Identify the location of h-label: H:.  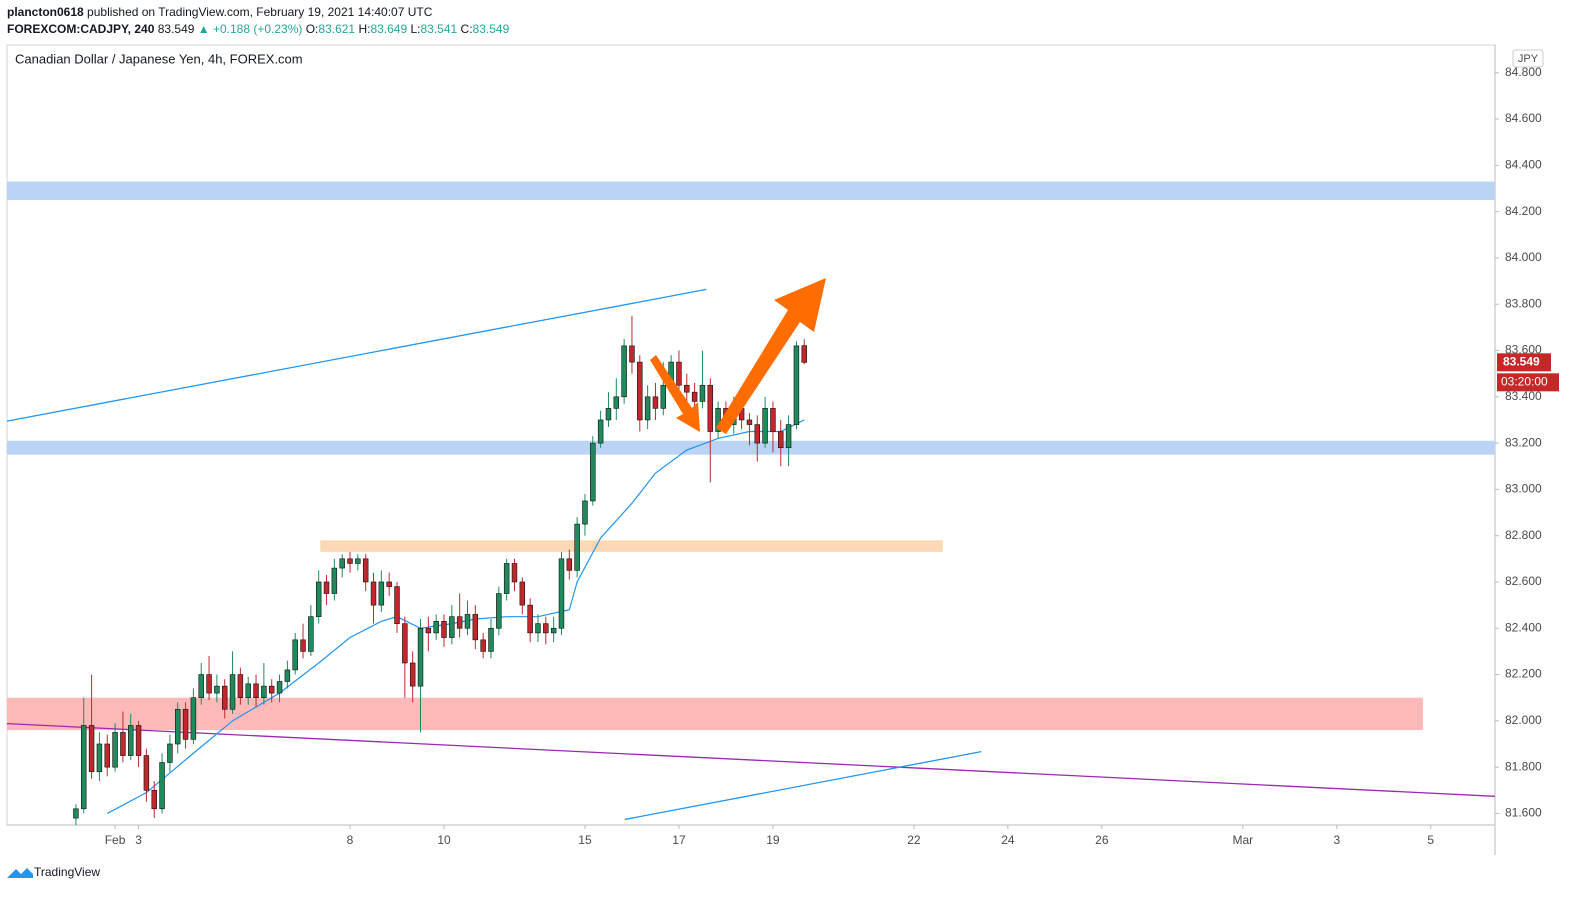
(364, 29).